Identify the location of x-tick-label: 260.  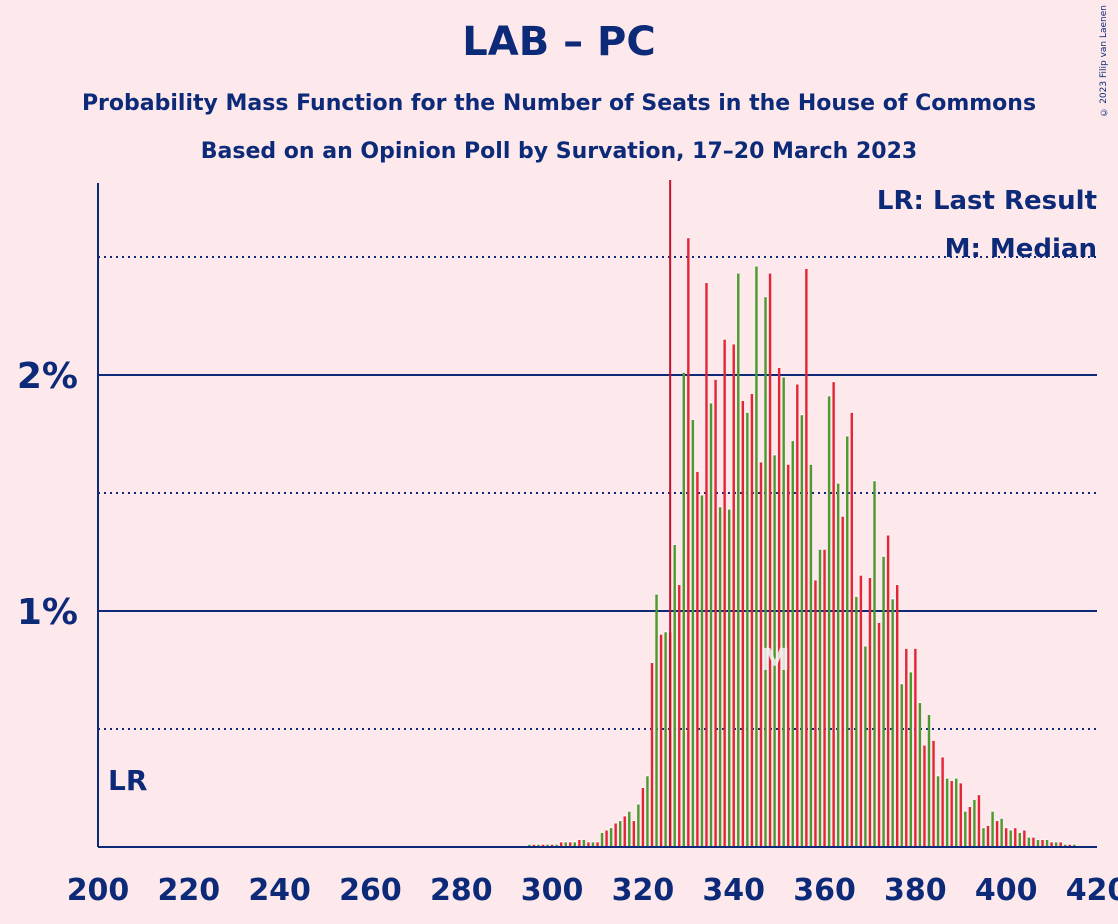
(370, 890).